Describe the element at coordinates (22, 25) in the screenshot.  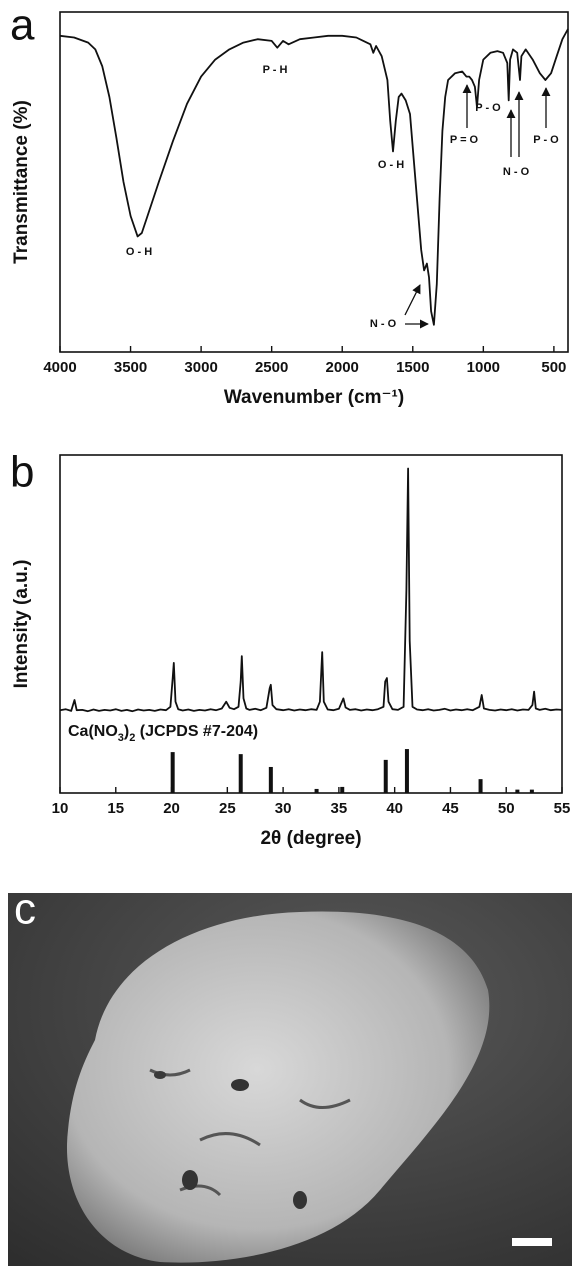
I see `panel-label: a` at that location.